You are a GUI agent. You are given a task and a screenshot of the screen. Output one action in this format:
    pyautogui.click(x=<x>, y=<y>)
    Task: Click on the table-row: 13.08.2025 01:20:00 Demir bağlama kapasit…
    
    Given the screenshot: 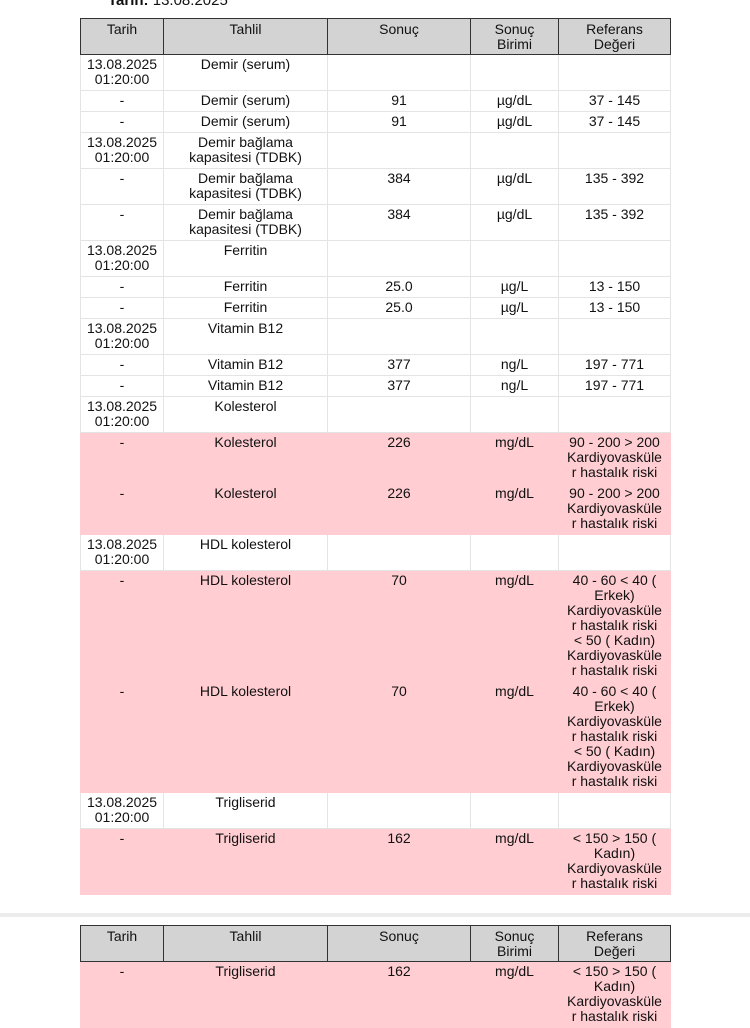 What is the action you would take?
    pyautogui.click(x=375, y=150)
    